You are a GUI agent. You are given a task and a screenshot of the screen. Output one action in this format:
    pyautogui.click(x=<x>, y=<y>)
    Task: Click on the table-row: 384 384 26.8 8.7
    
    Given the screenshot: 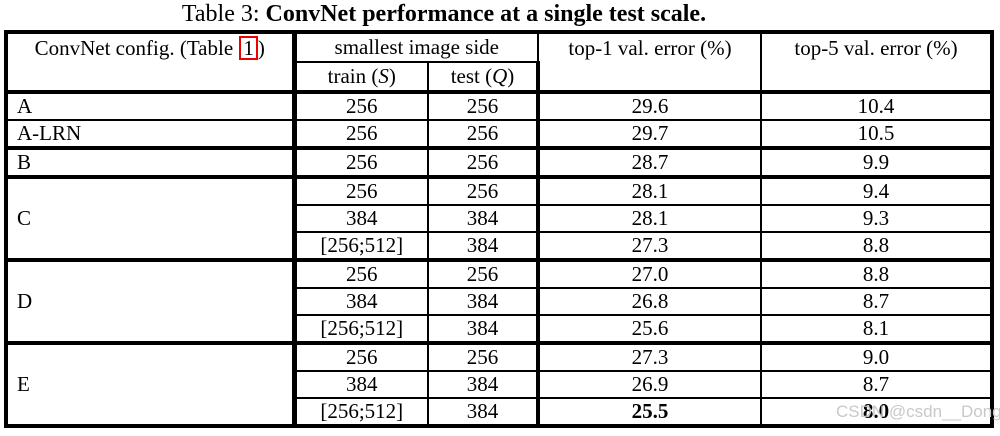 What is the action you would take?
    pyautogui.click(x=499, y=301)
    